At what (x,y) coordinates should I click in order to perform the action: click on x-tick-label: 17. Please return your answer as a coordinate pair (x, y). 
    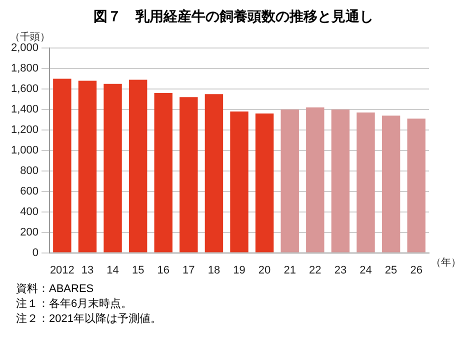
    Looking at the image, I should click on (188, 270).